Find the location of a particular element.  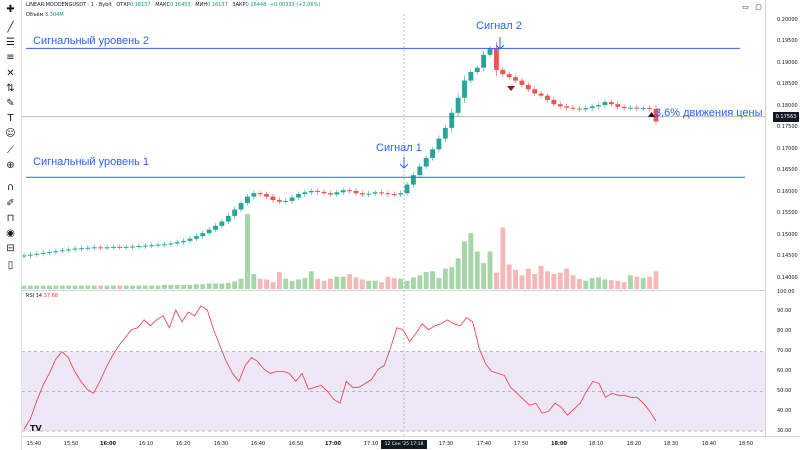

rsi-tick-label: 70.00 is located at coordinates (784, 351).